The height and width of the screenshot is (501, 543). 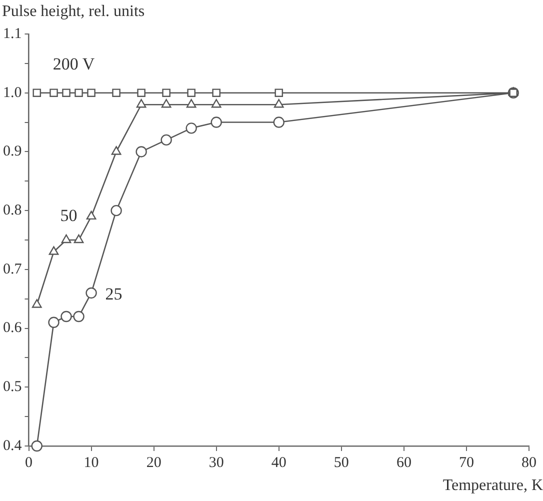 What do you see at coordinates (216, 462) in the screenshot?
I see `x-tick-label: 30` at bounding box center [216, 462].